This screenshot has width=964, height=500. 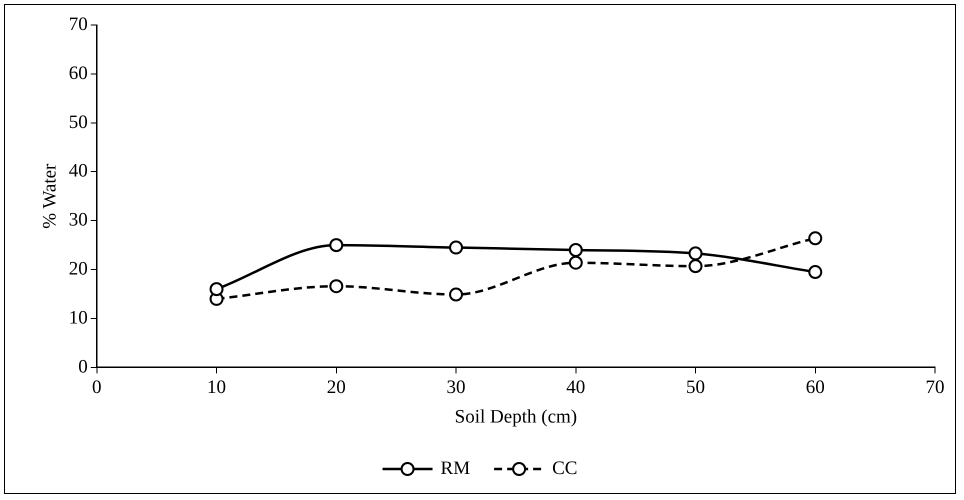 What do you see at coordinates (97, 387) in the screenshot?
I see `x-tick-label: 0` at bounding box center [97, 387].